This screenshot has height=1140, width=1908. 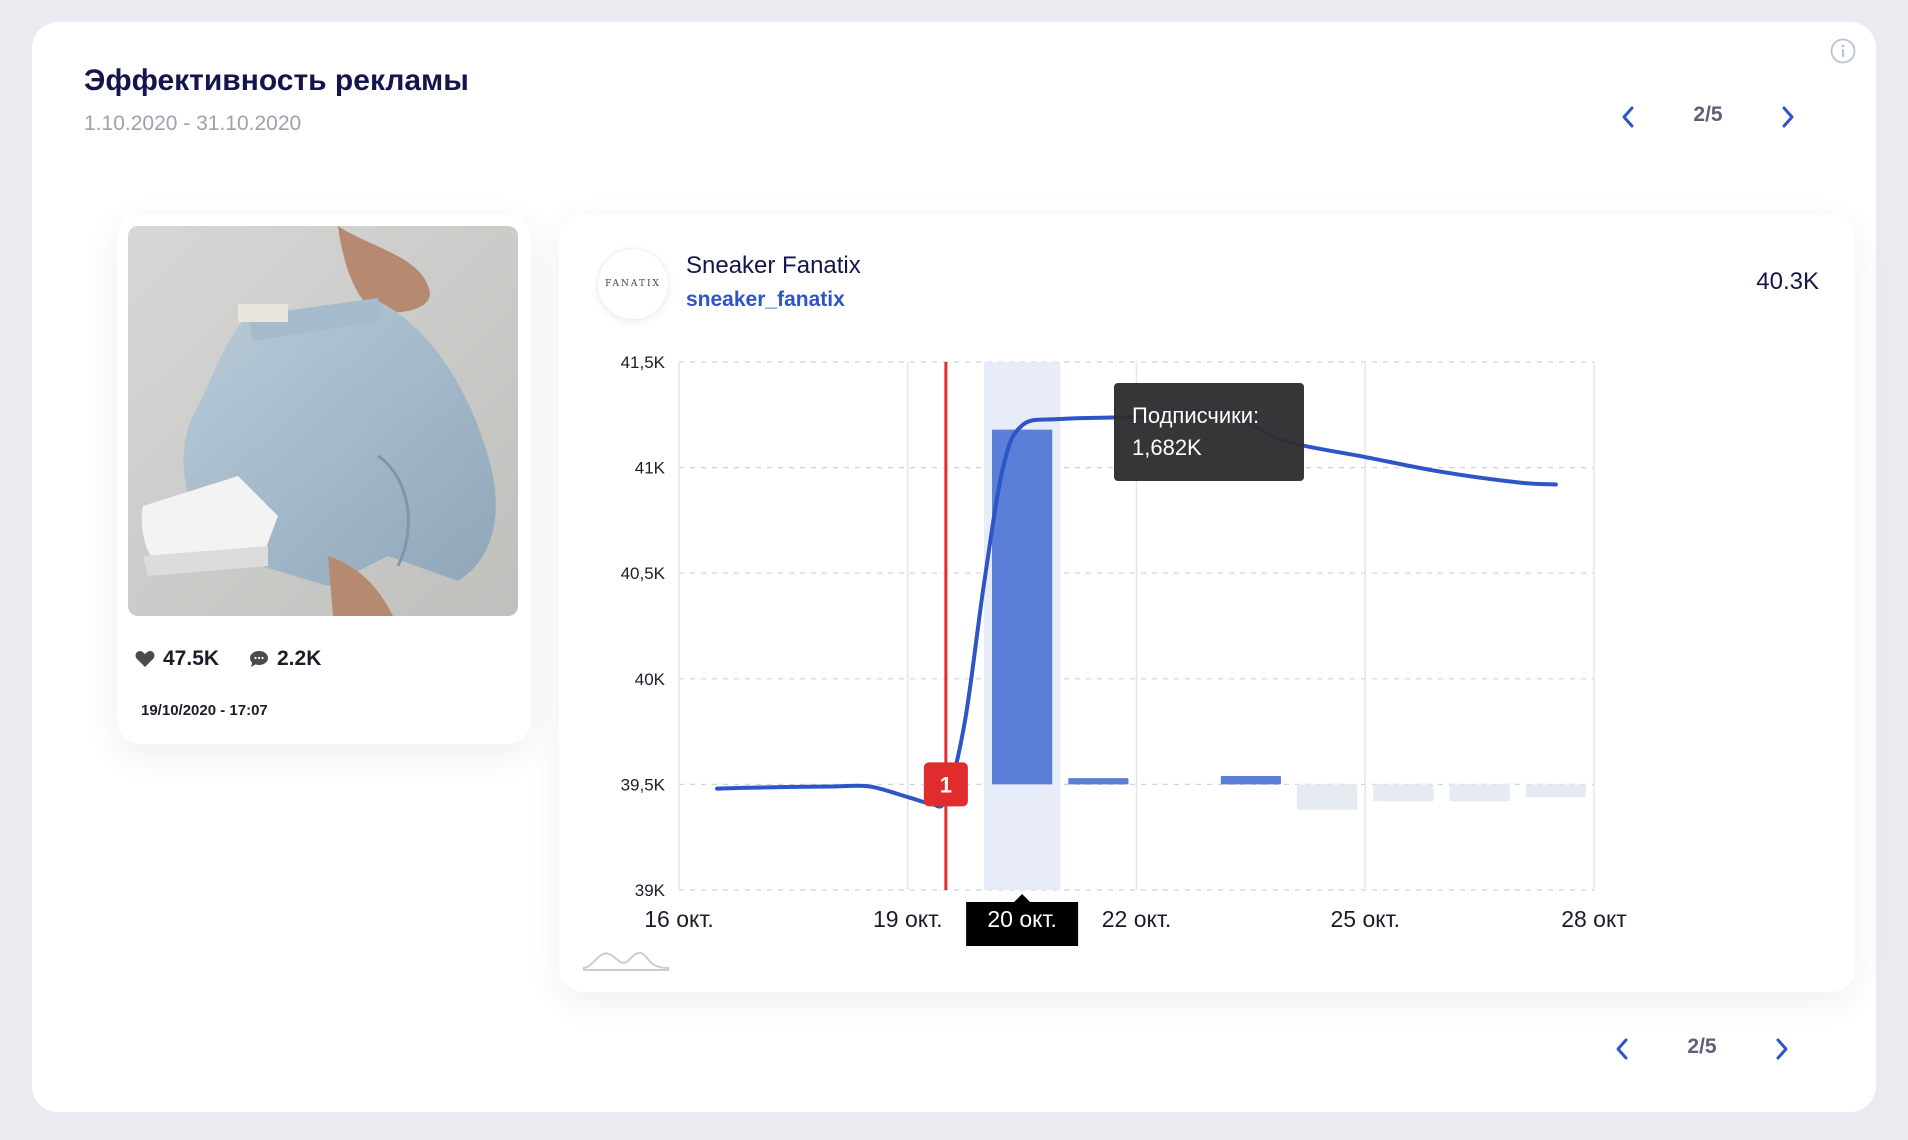 I want to click on info-icon, so click(x=1843, y=51).